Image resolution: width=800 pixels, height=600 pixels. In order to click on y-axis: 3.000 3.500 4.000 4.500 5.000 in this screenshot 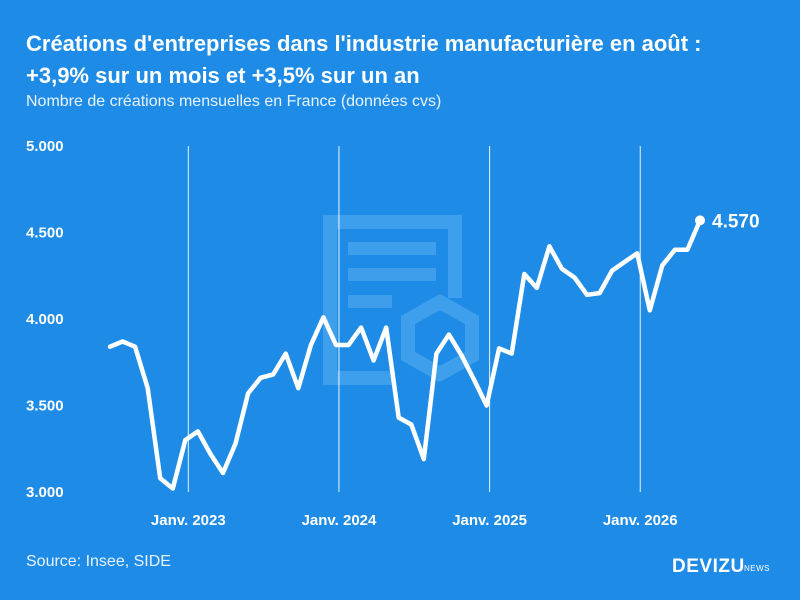, I will do `click(45, 319)`.